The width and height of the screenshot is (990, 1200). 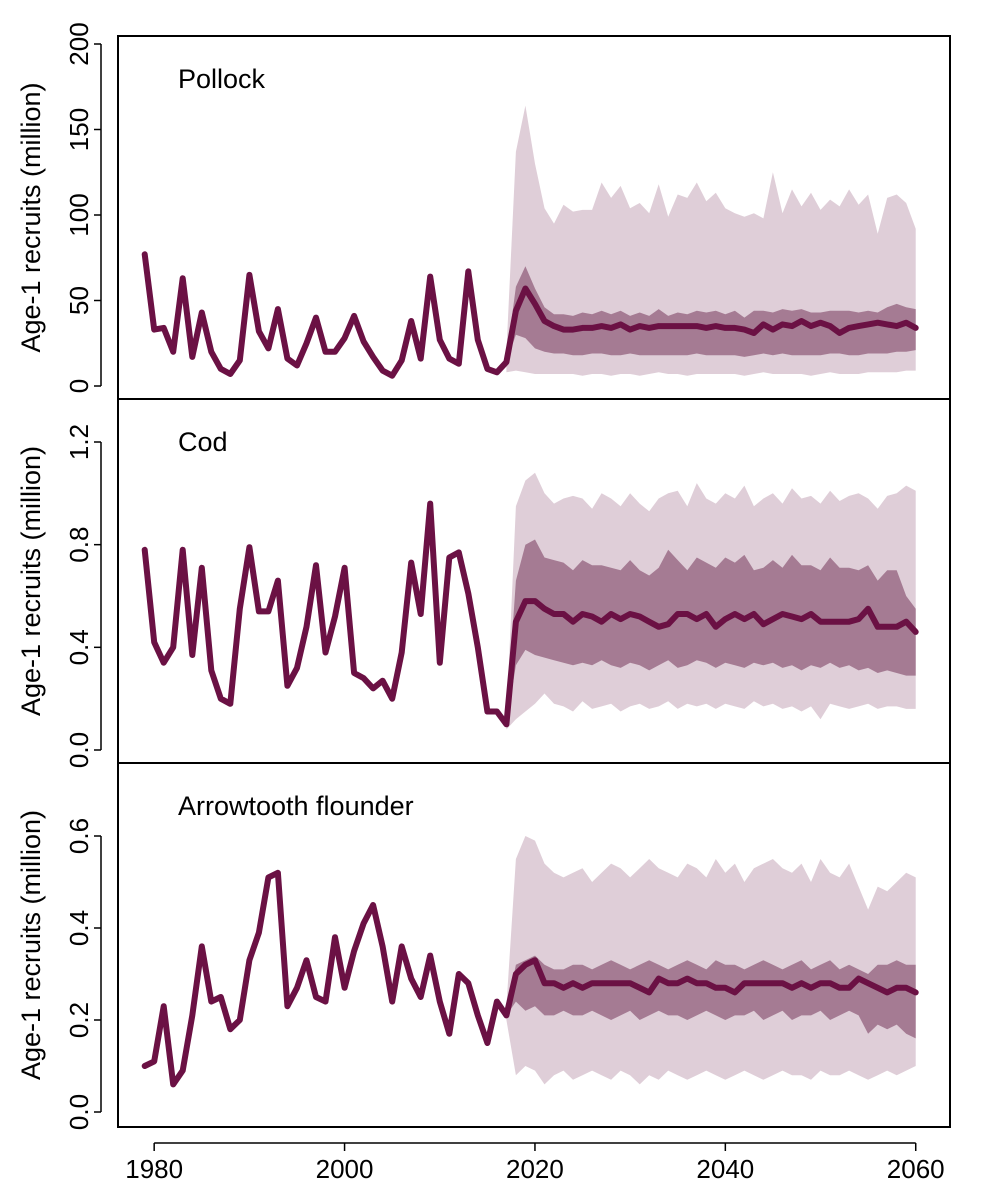 I want to click on x-axis: 1980 2000 2020 2040 2060, so click(x=535, y=1163).